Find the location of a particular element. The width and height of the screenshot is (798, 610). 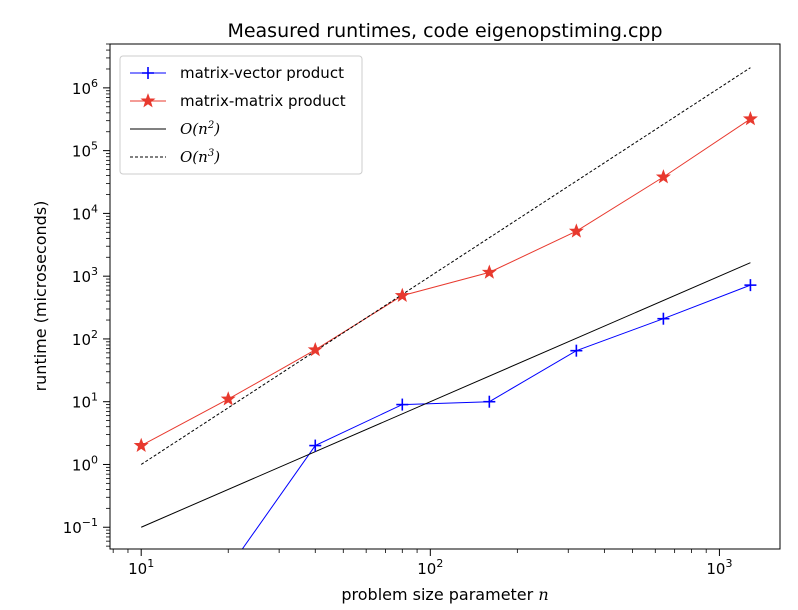

y-tick-label: 10⁴ is located at coordinates (85, 212).